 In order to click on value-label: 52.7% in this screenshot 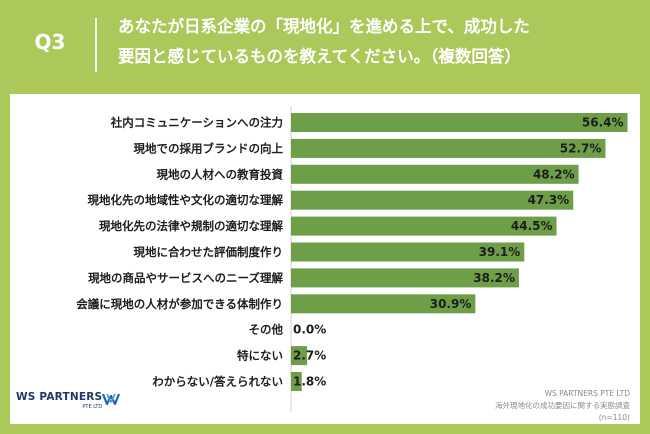, I will do `click(581, 148)`.